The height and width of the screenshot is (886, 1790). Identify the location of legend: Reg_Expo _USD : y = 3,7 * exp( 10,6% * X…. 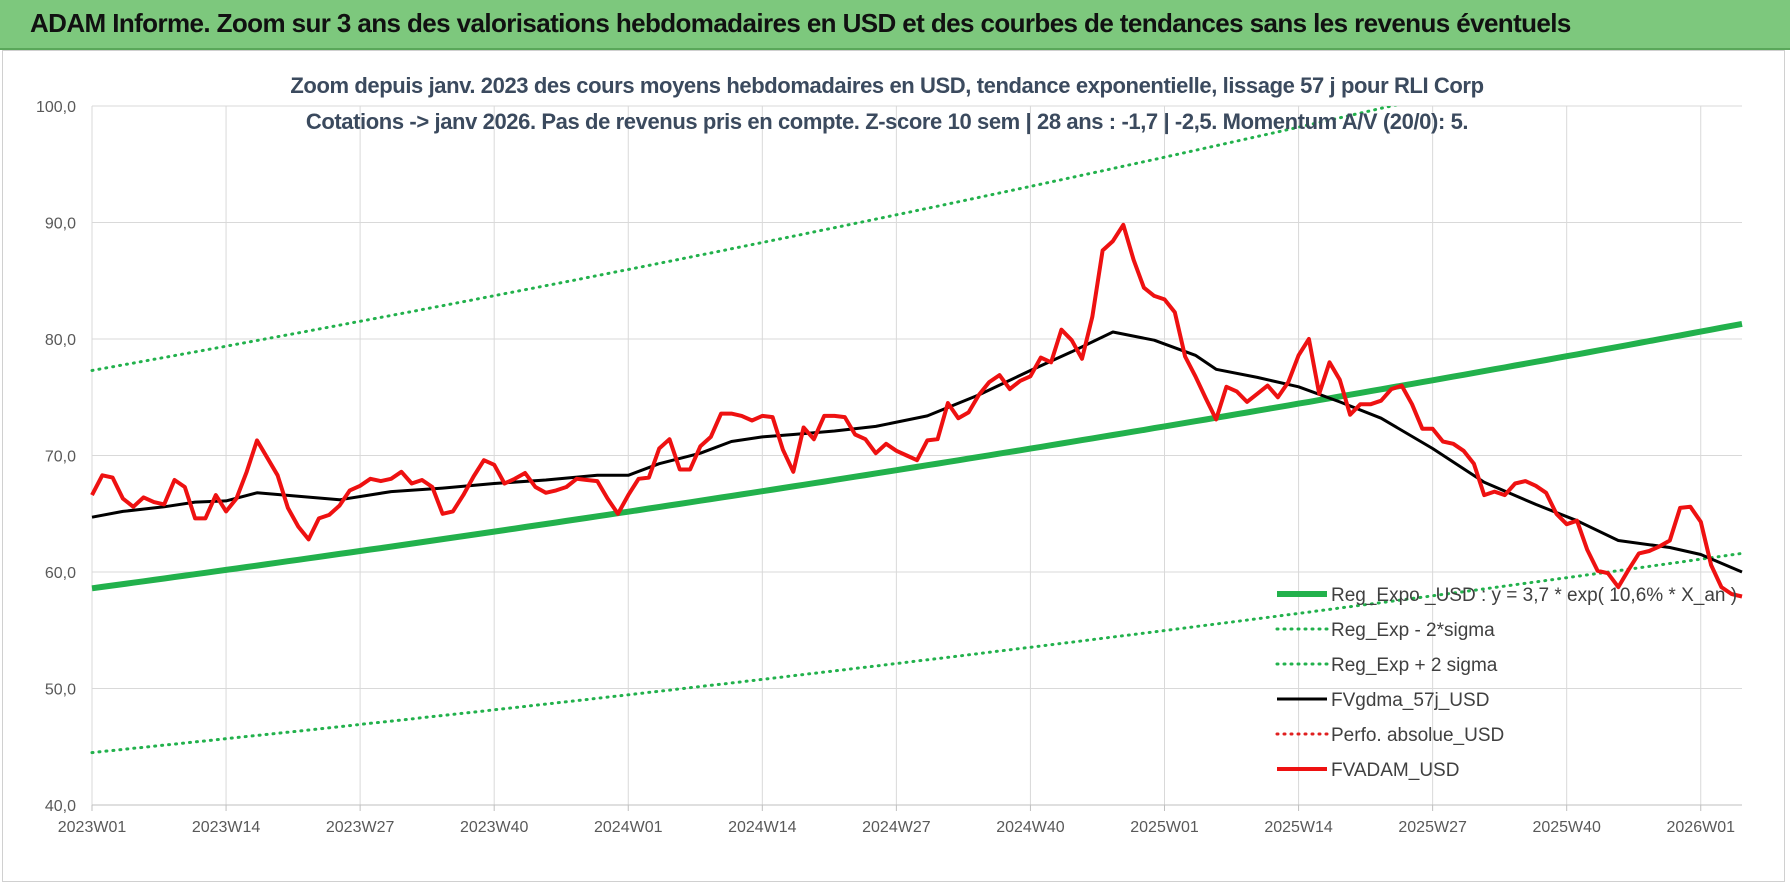
(1506, 683).